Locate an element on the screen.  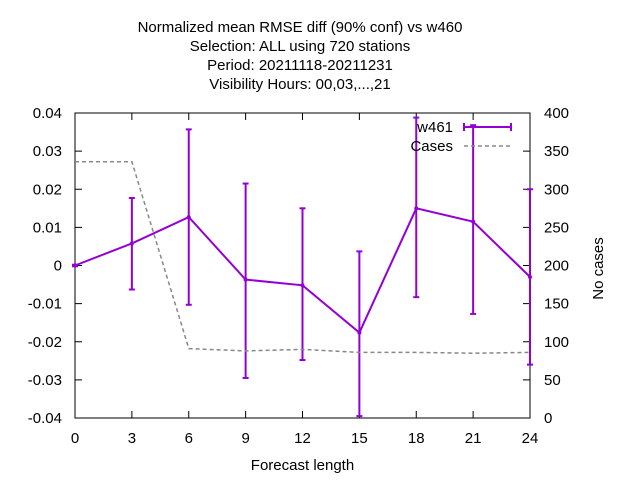
x-tick-label: 0 is located at coordinates (75, 438).